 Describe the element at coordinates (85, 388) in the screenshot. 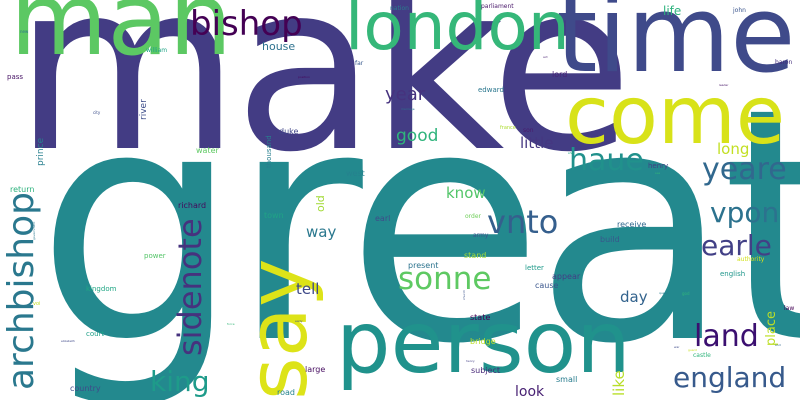

I see `word-country: country` at that location.